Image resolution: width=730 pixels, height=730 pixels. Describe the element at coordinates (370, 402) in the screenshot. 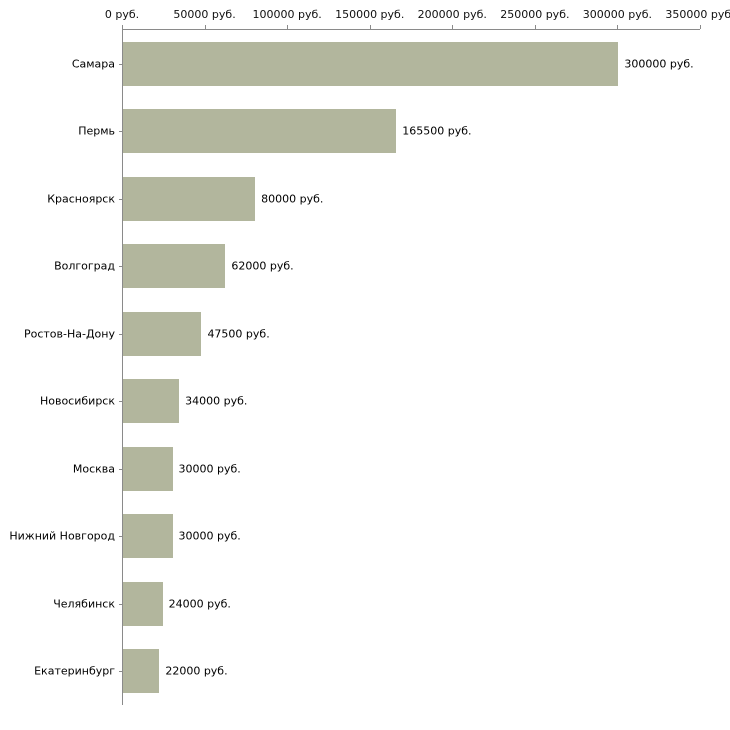

I see `bar-row: Новосибирск 34000 руб.` at that location.